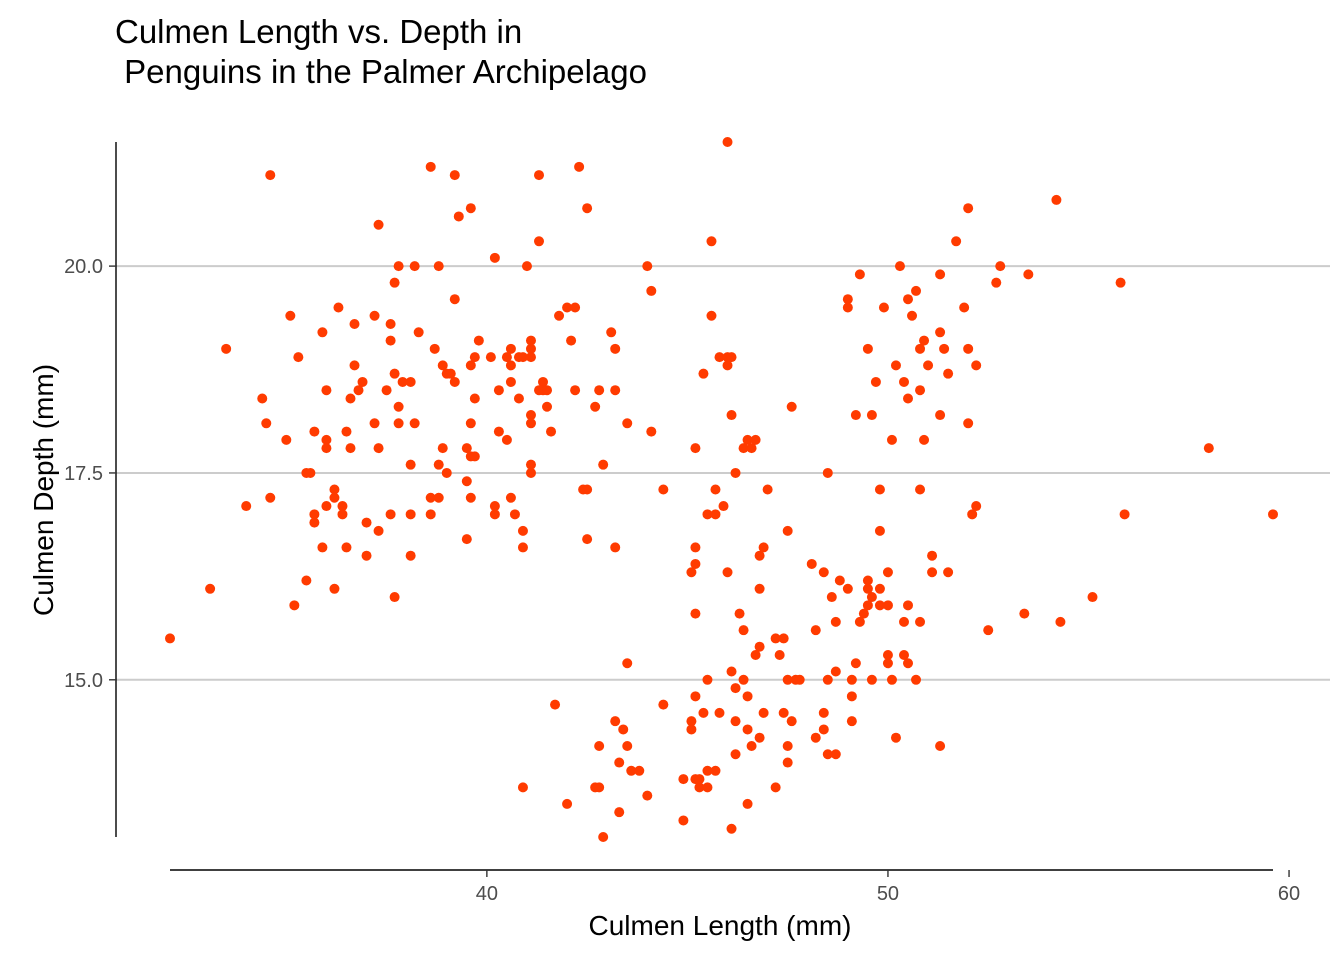 This screenshot has height=960, width=1344. What do you see at coordinates (83, 267) in the screenshot?
I see `y-tick-label: 20.0` at bounding box center [83, 267].